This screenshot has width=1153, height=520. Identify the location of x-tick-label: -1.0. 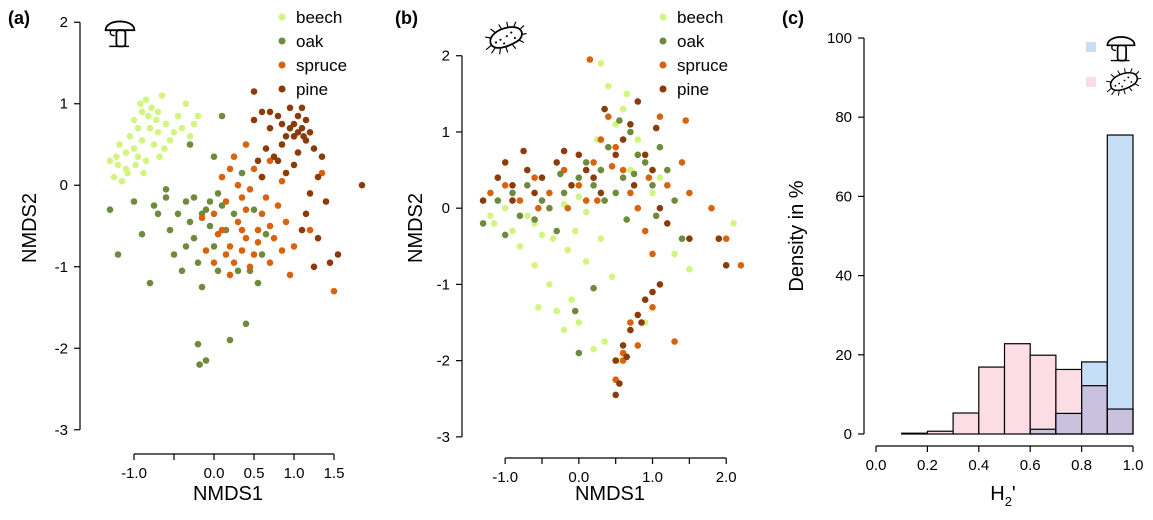
(505, 477).